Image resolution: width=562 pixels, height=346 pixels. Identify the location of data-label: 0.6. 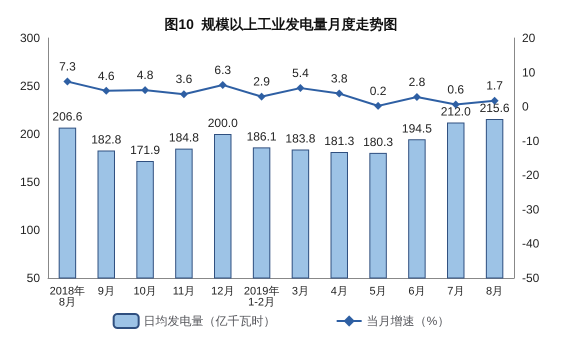
(455, 89).